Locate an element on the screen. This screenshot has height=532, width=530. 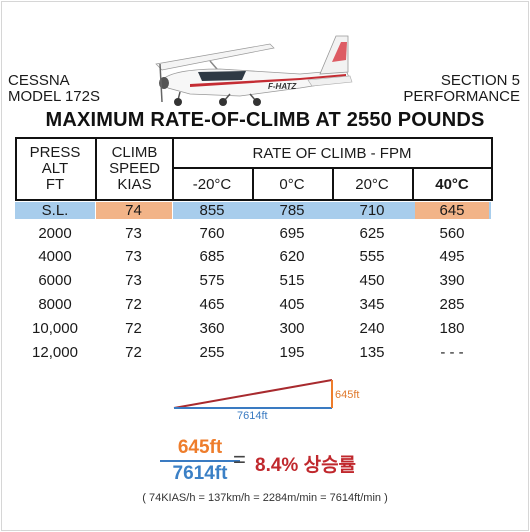
hypotenuse-line is located at coordinates (253, 394).